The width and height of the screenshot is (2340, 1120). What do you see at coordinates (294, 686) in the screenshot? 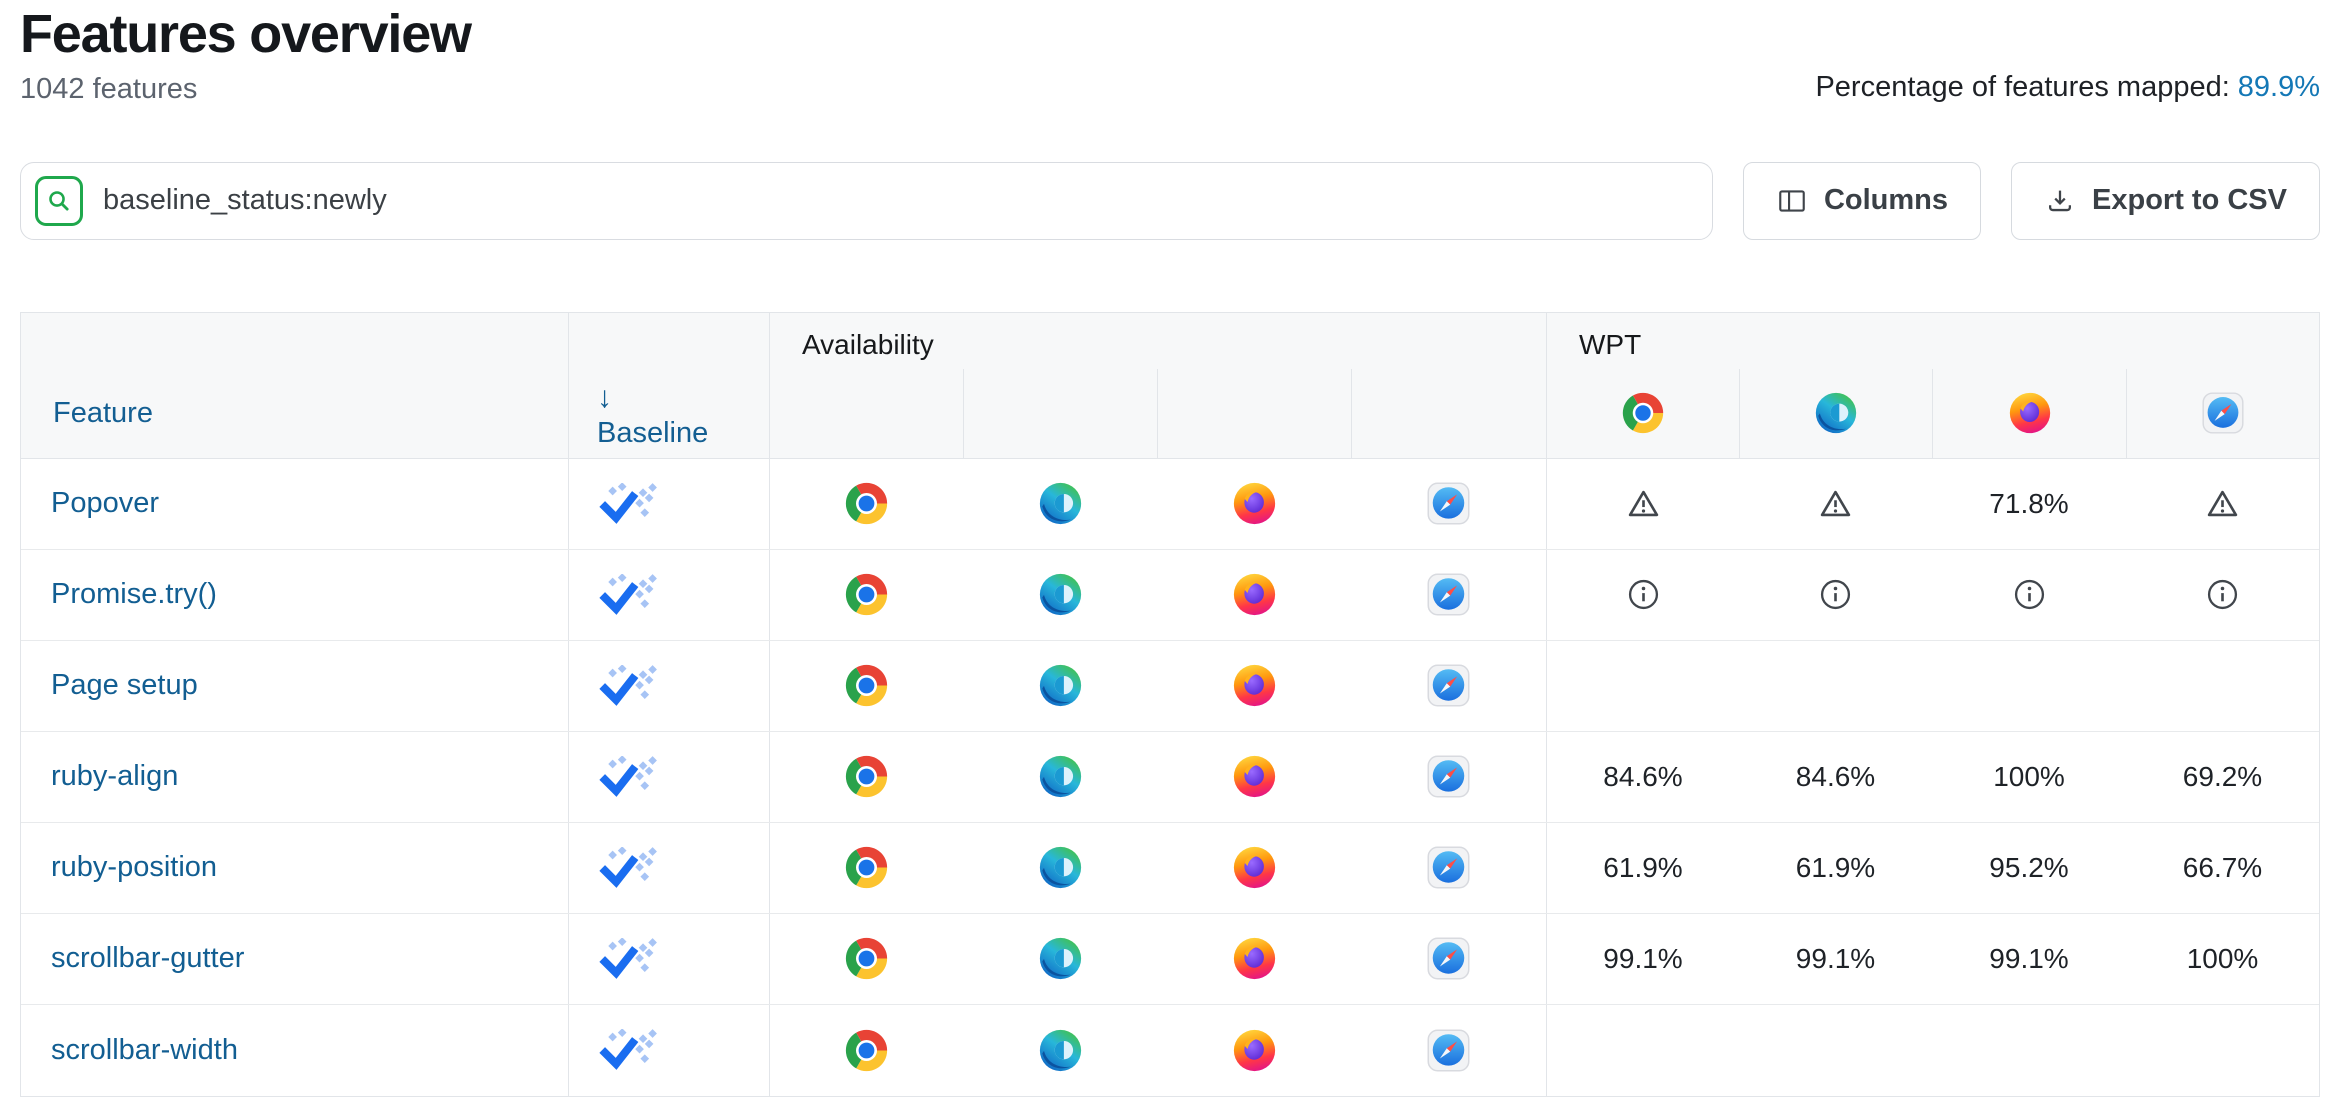
I see `feature-cell: Page setup` at bounding box center [294, 686].